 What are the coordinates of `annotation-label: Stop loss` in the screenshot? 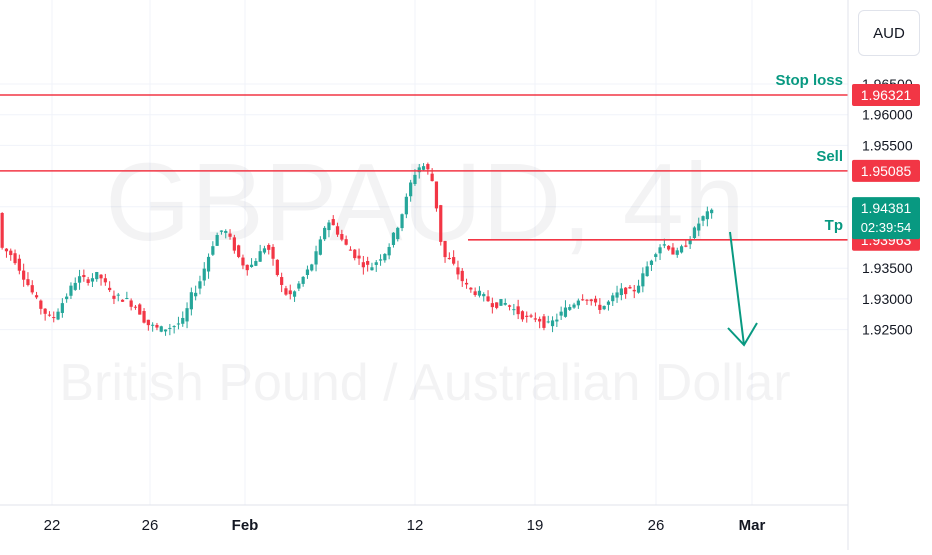 It's located at (809, 80).